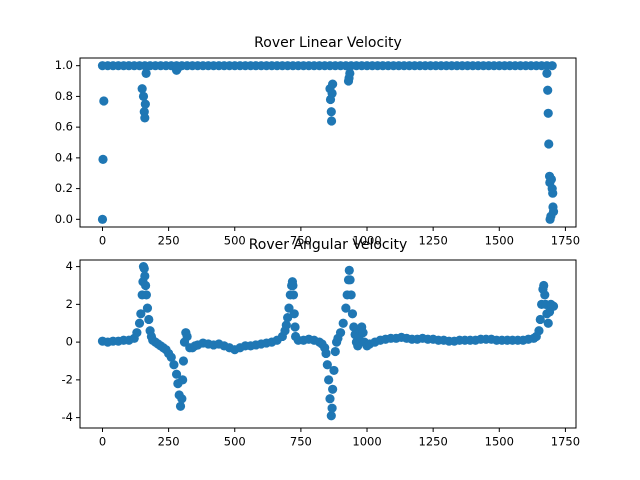 This screenshot has width=640, height=480. Describe the element at coordinates (328, 245) in the screenshot. I see `chart-title: Rover Angular Velocity` at that location.